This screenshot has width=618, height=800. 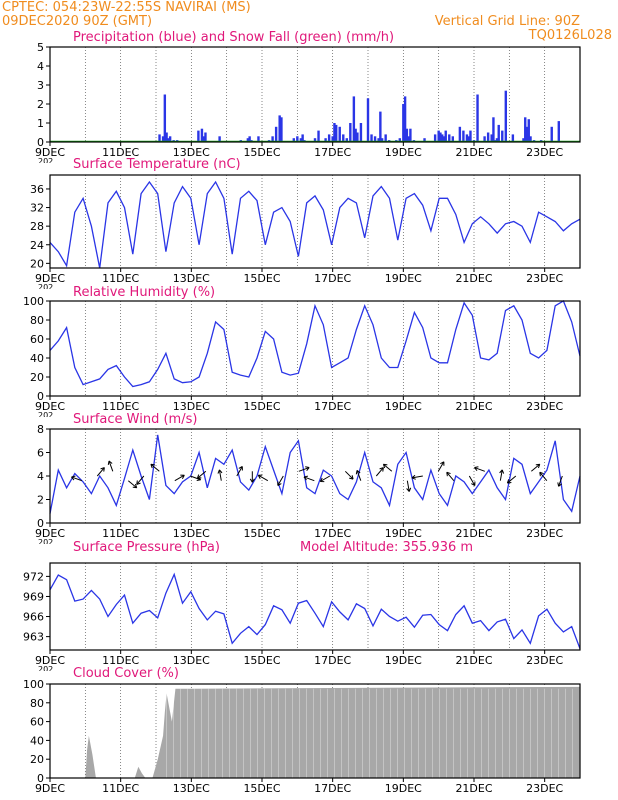 I want to click on panel-3-ytick-label-5: 100, so click(x=33, y=301).